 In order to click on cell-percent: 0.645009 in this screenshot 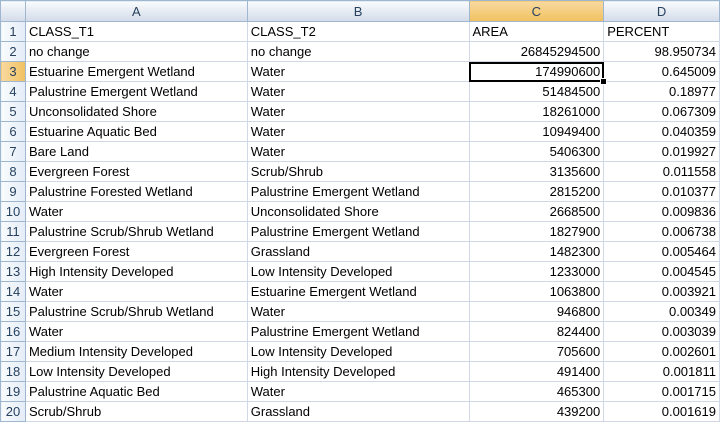, I will do `click(661, 71)`.